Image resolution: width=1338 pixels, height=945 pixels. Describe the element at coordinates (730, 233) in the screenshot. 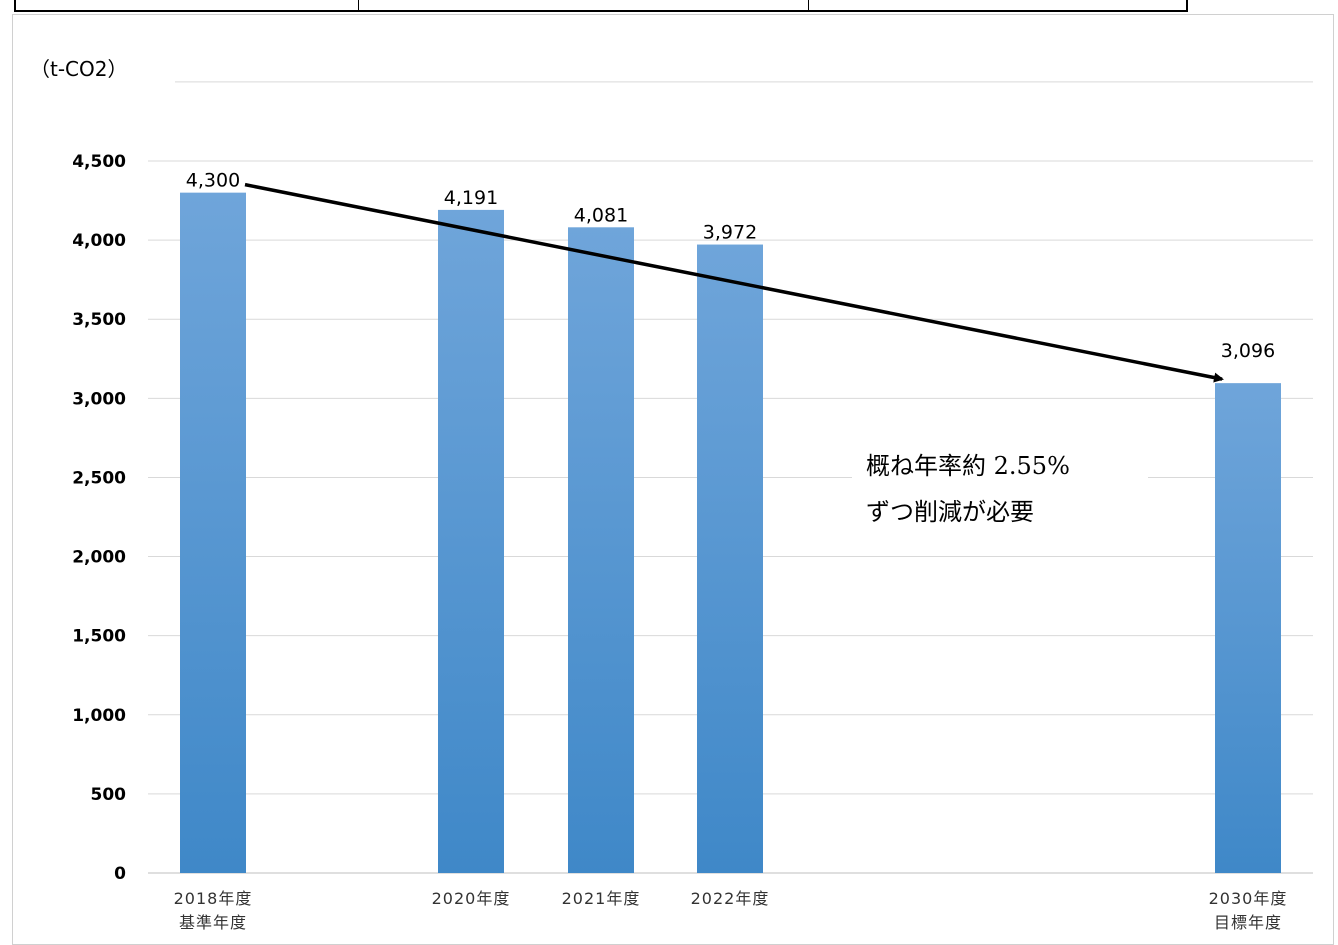

I see `data-label: 3,972` at that location.